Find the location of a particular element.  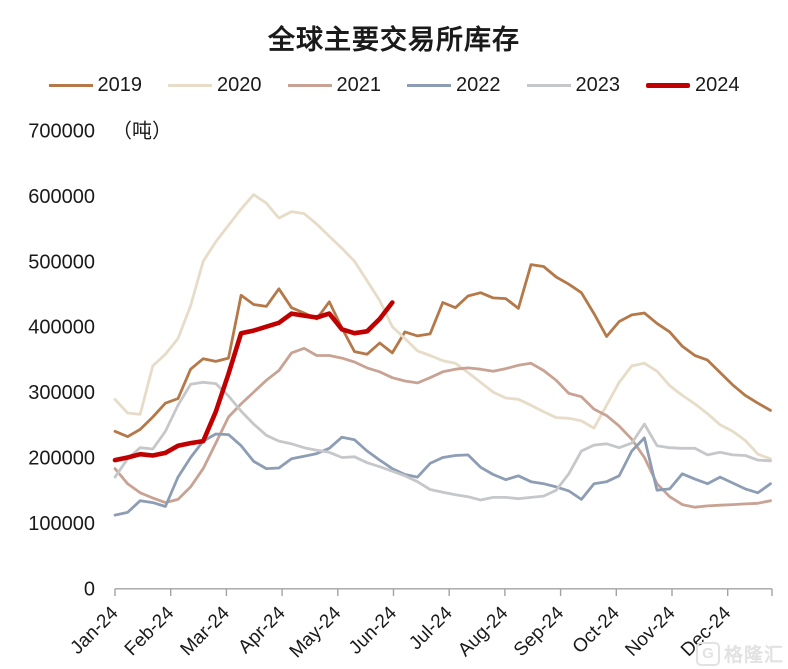

y-axis-tick-label-400000: 400000 is located at coordinates (61, 328).